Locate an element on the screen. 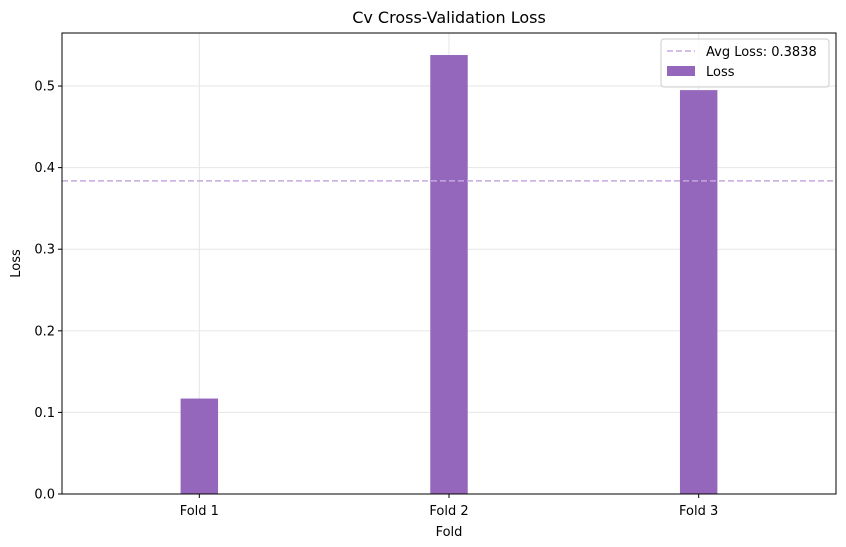  x-tick-label: Fold 1 is located at coordinates (199, 511).